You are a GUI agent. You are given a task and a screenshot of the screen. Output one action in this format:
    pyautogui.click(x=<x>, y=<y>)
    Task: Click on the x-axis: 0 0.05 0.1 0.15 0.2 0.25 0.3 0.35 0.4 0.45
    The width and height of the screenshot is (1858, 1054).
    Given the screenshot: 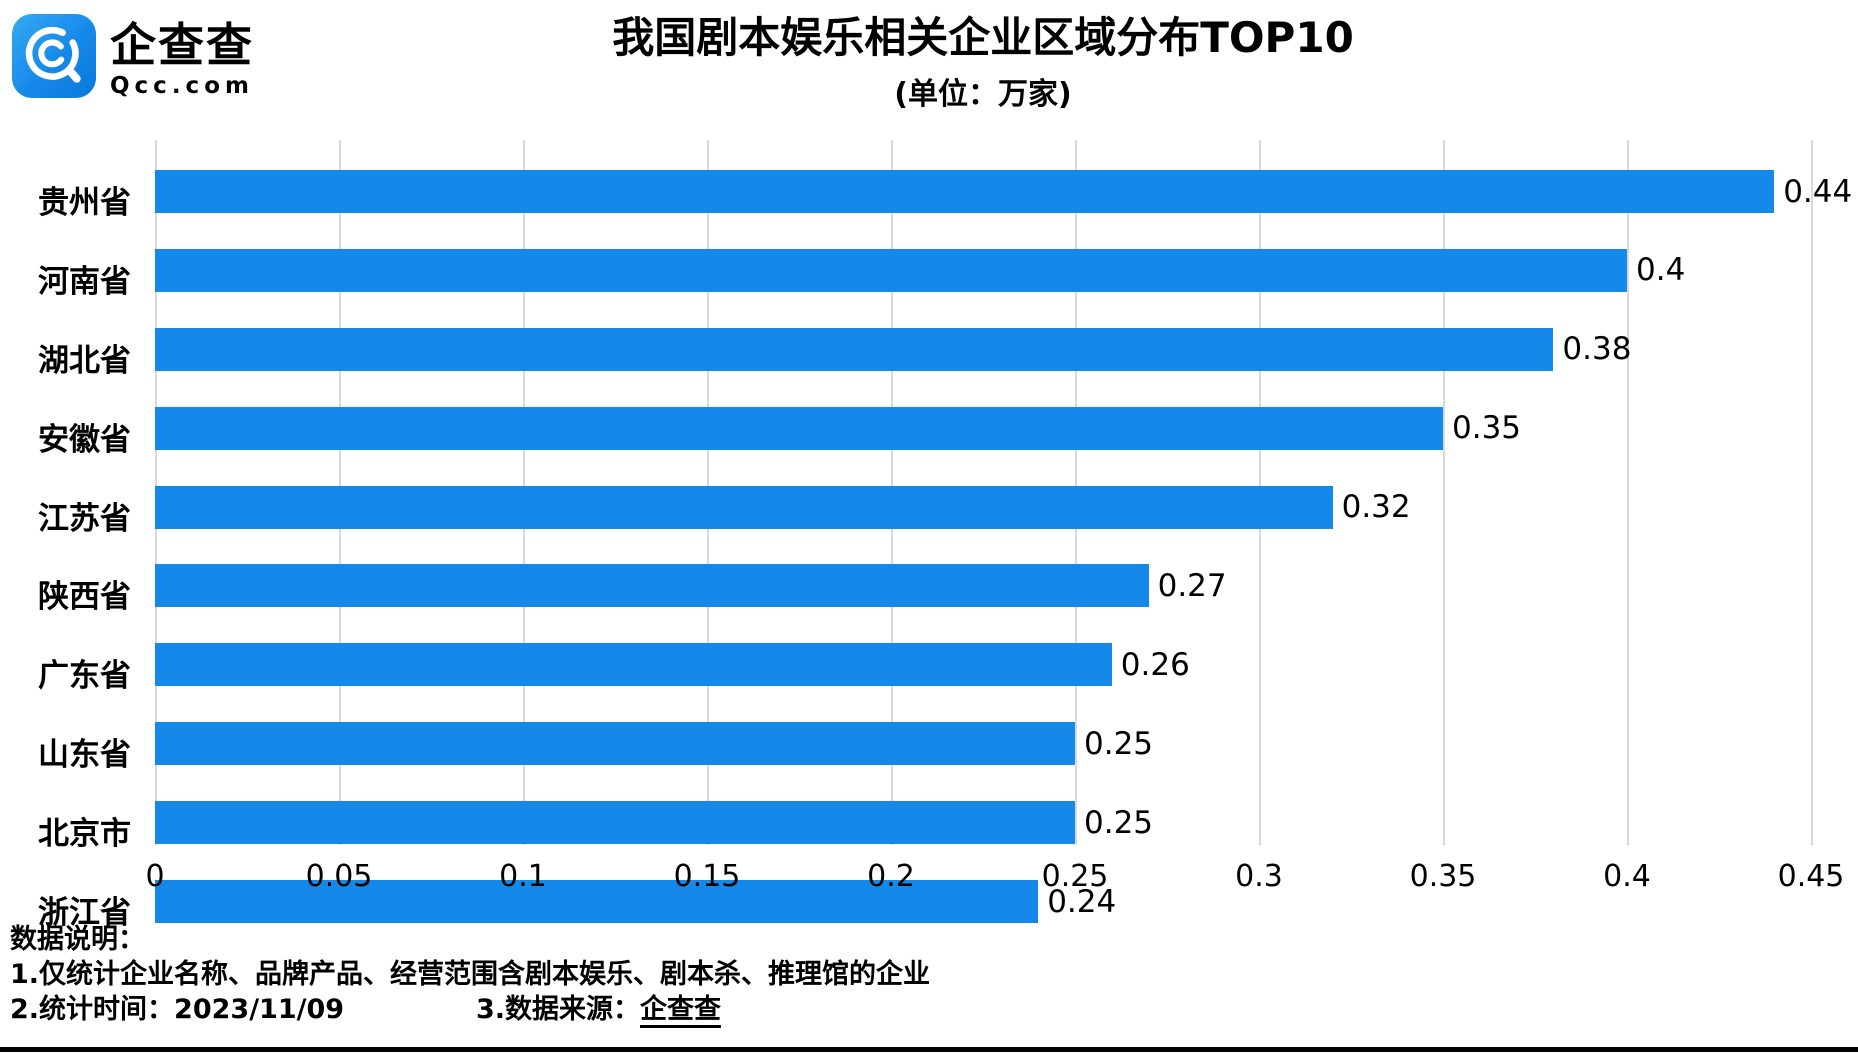 What is the action you would take?
    pyautogui.click(x=994, y=869)
    